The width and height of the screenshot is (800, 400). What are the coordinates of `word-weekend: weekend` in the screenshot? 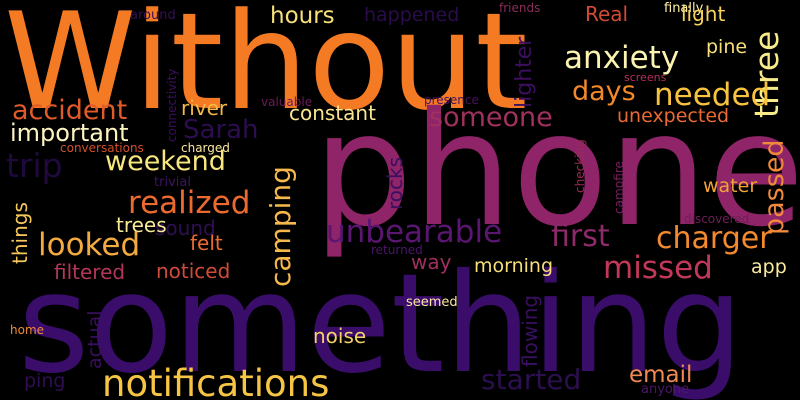 It's located at (165, 161).